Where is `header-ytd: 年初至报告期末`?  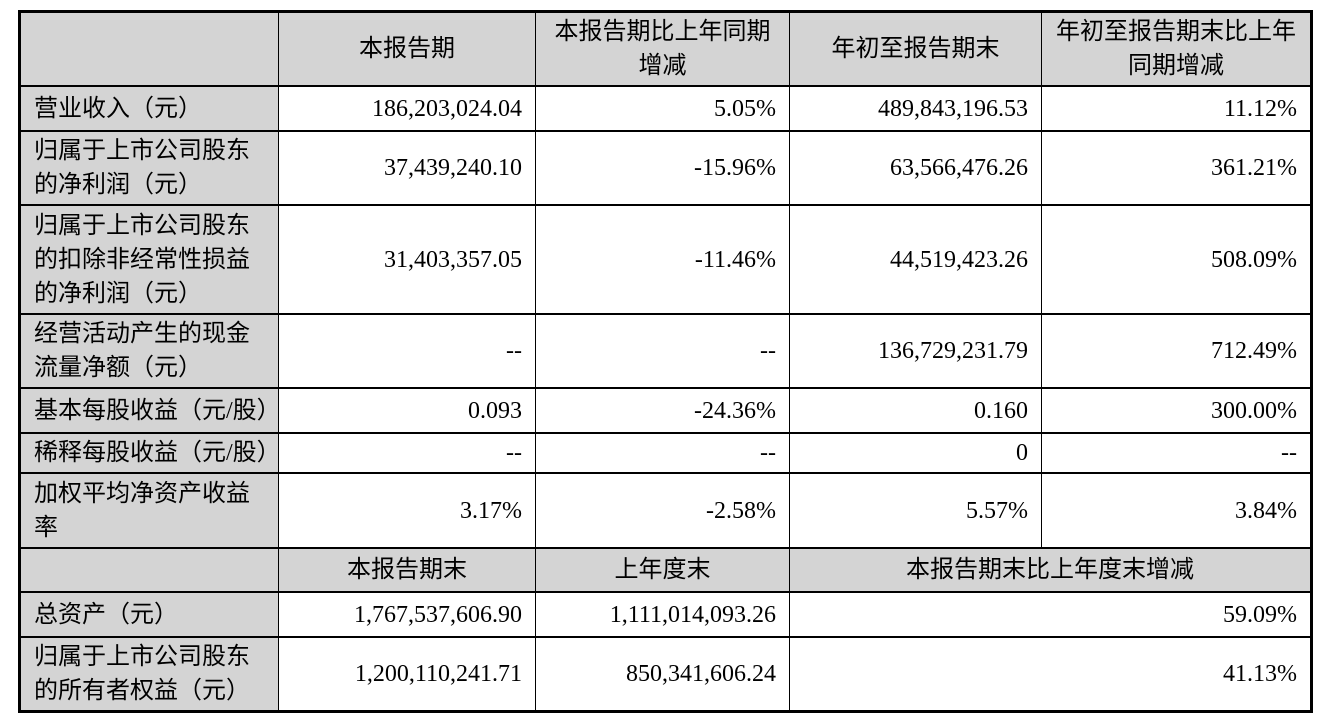
header-ytd: 年初至报告期末 is located at coordinates (915, 48).